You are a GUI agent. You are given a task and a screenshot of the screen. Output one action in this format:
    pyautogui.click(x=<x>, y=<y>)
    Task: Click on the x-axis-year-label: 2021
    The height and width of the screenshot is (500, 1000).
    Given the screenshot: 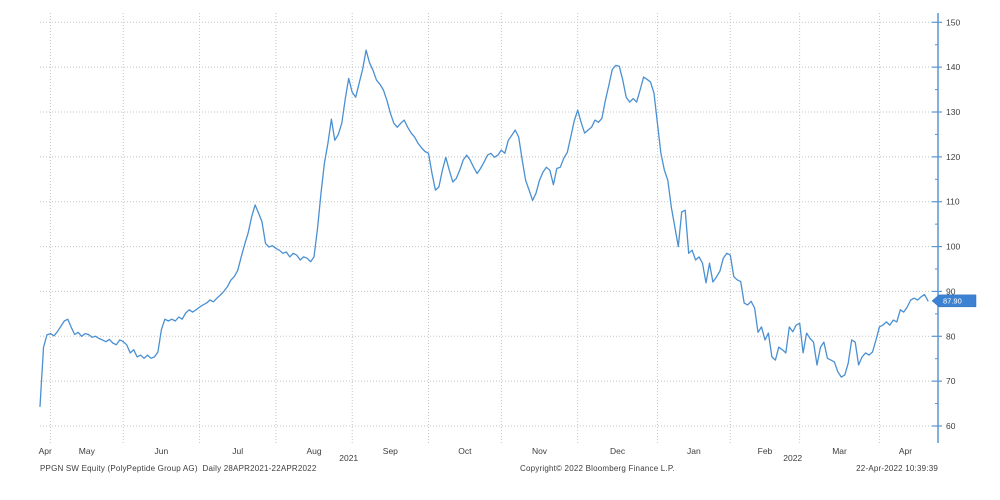 What is the action you would take?
    pyautogui.click(x=348, y=457)
    